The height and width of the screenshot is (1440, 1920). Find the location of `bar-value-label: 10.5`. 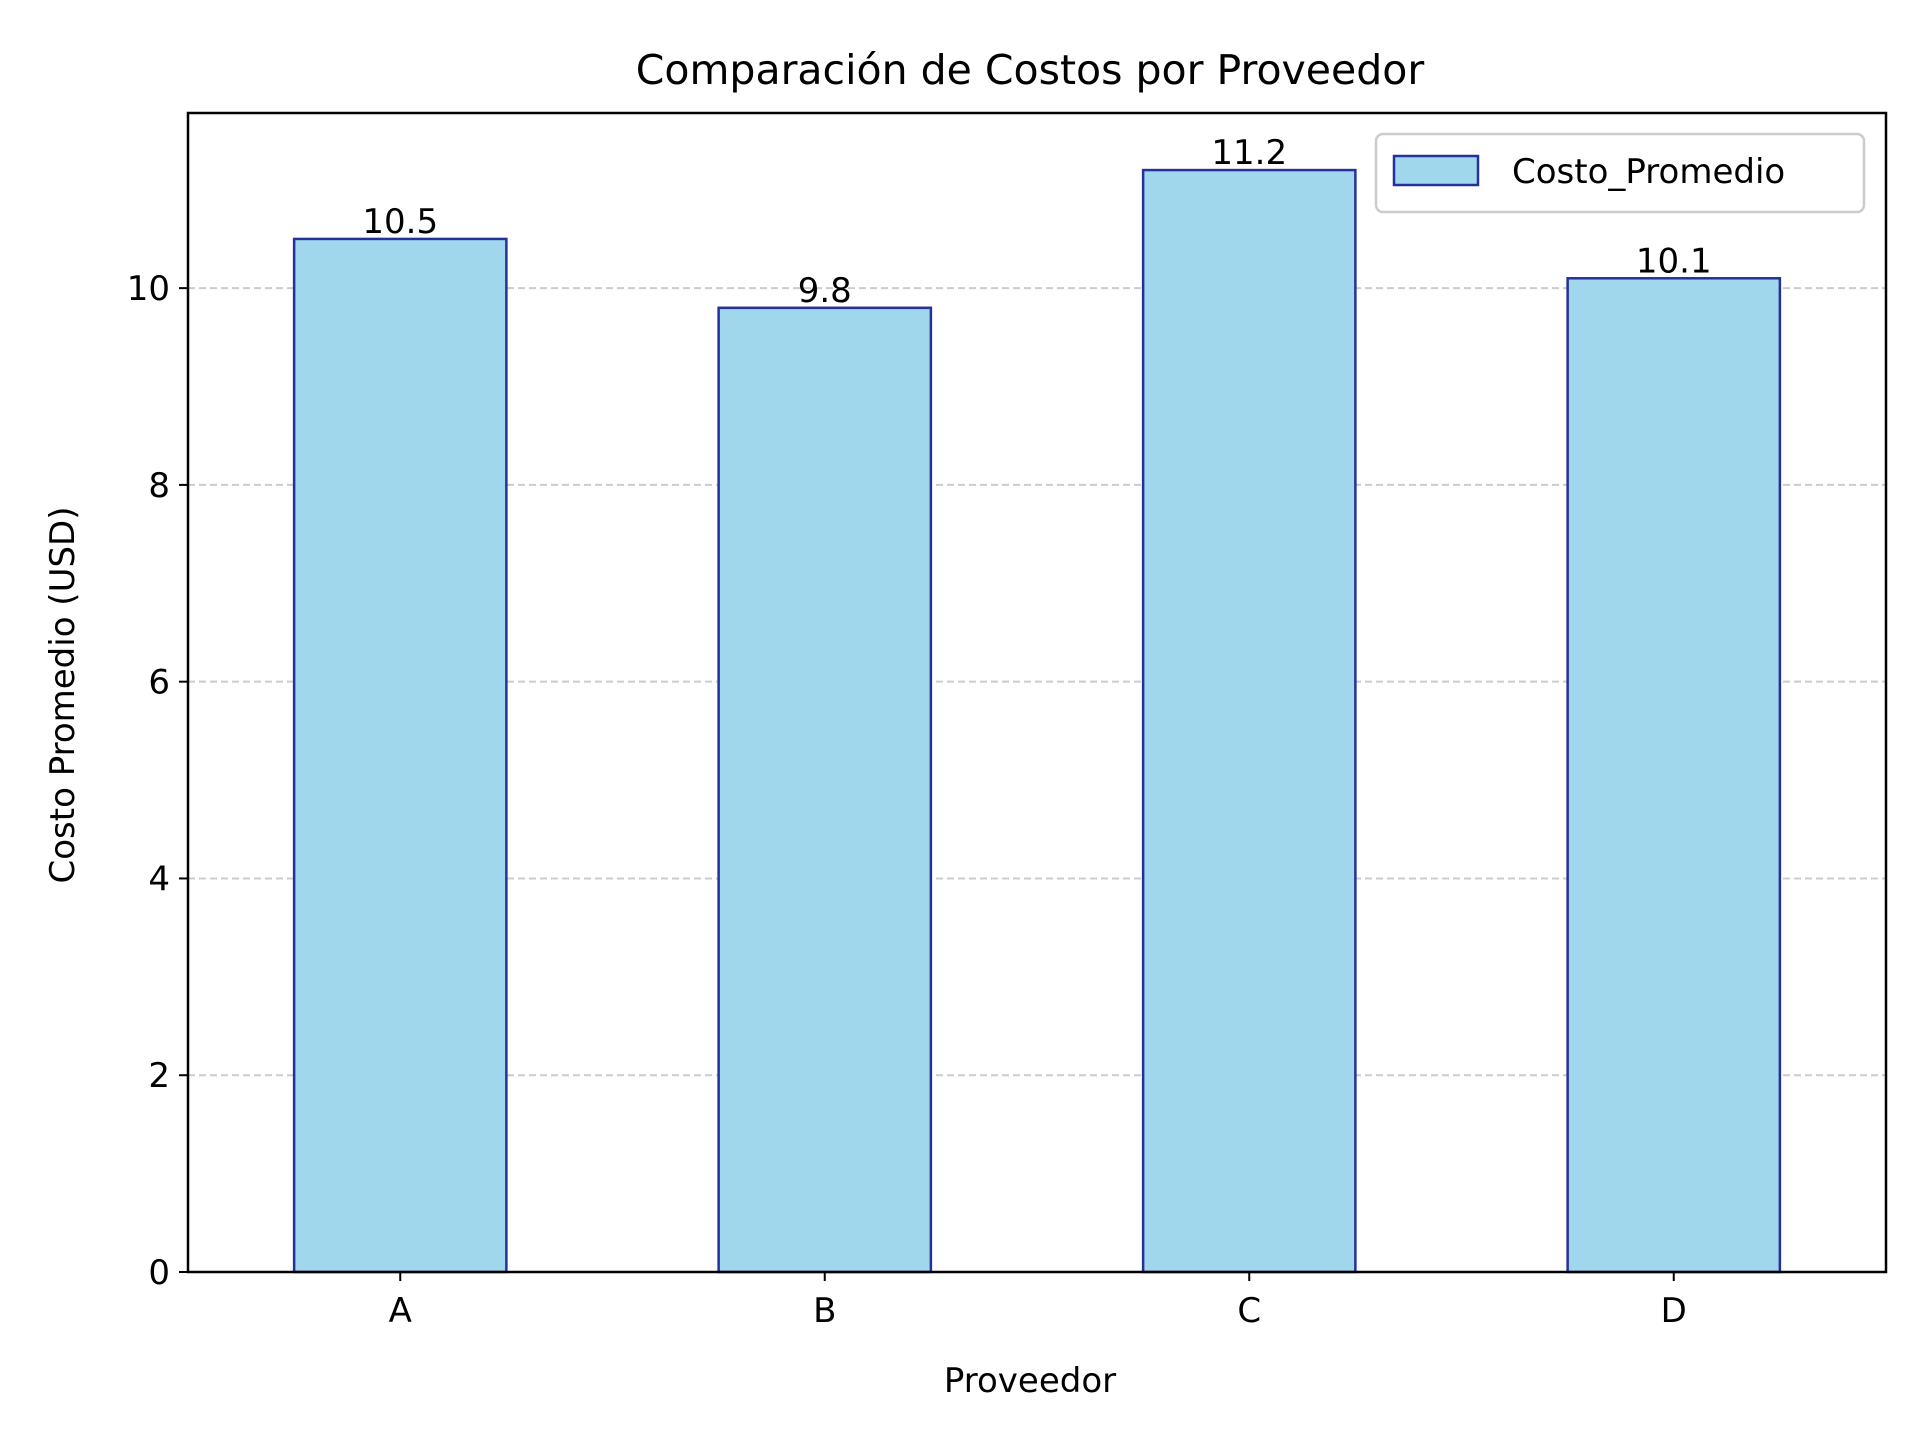

bar-value-label: 10.5 is located at coordinates (400, 222).